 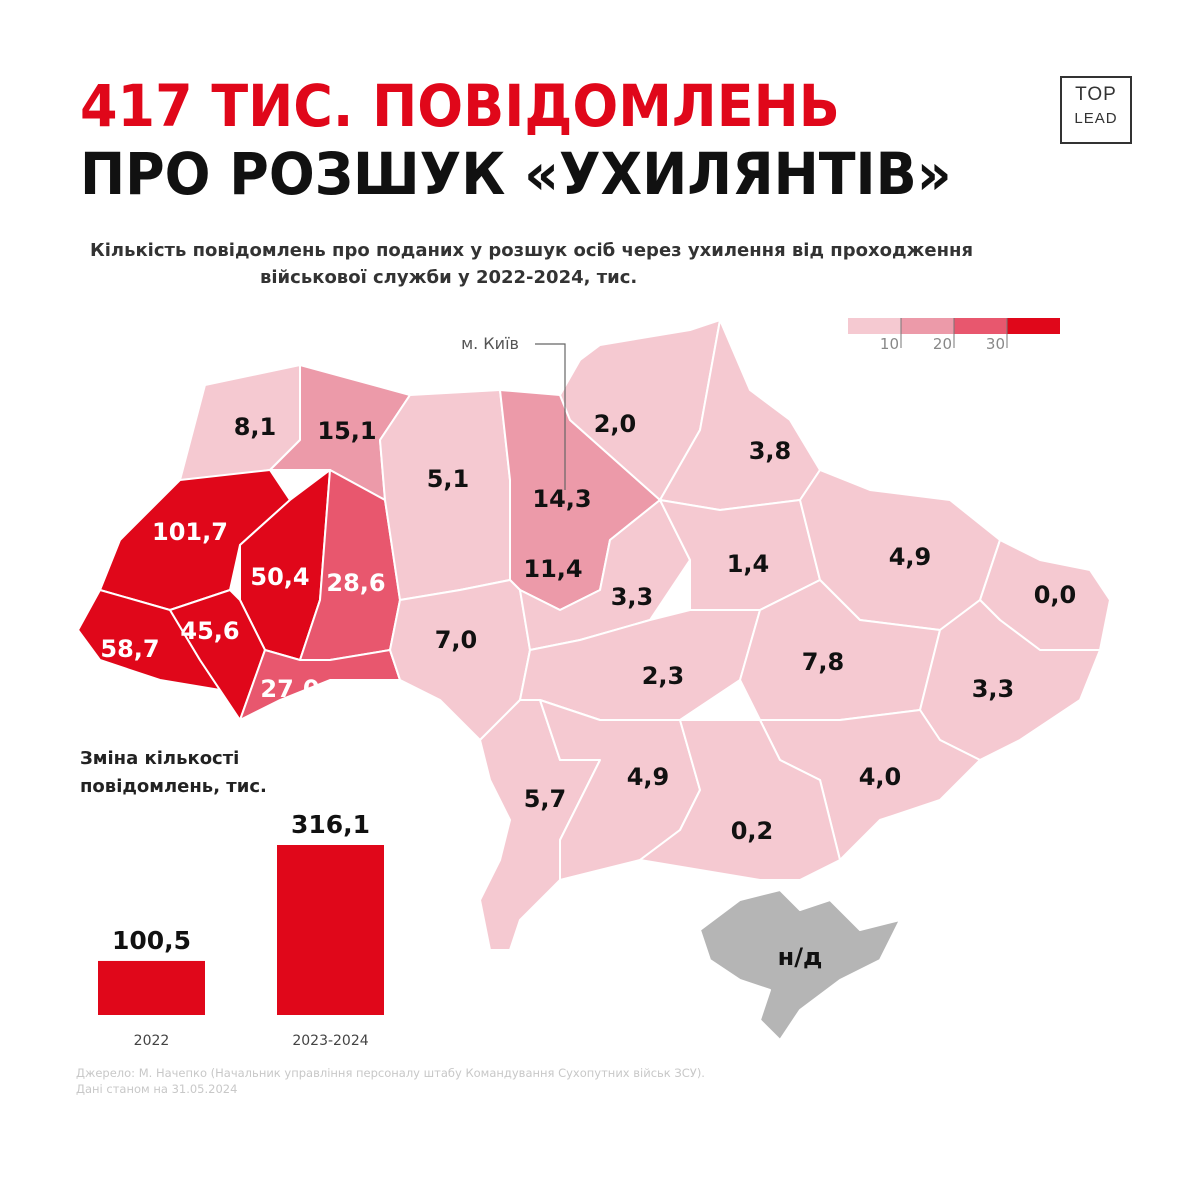 I want to click on legend-bin-30-plus, so click(x=1033, y=326).